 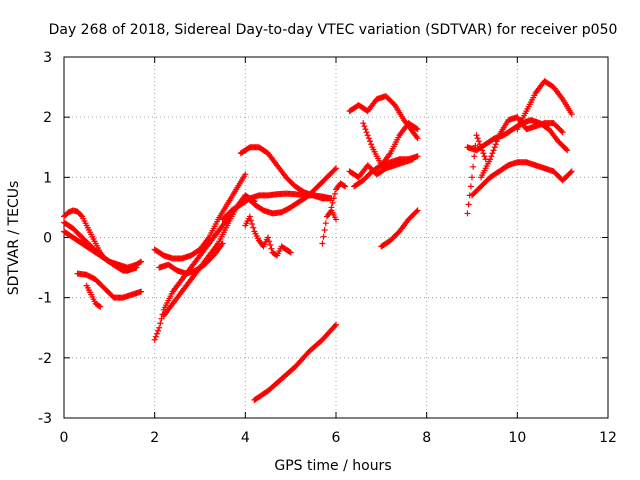 What do you see at coordinates (45, 299) in the screenshot?
I see `y-tick-label: -1` at bounding box center [45, 299].